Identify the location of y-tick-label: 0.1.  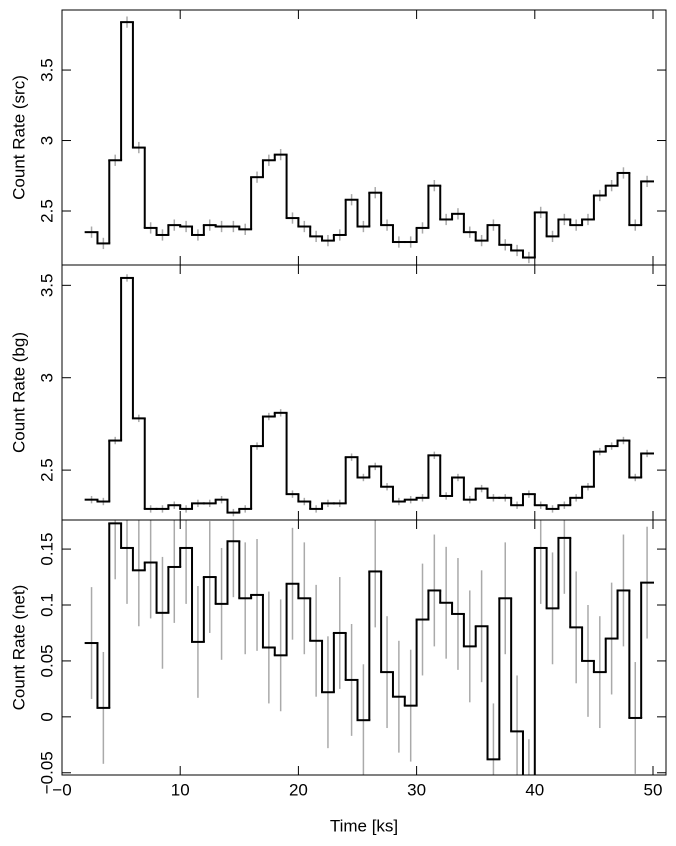
(46, 605).